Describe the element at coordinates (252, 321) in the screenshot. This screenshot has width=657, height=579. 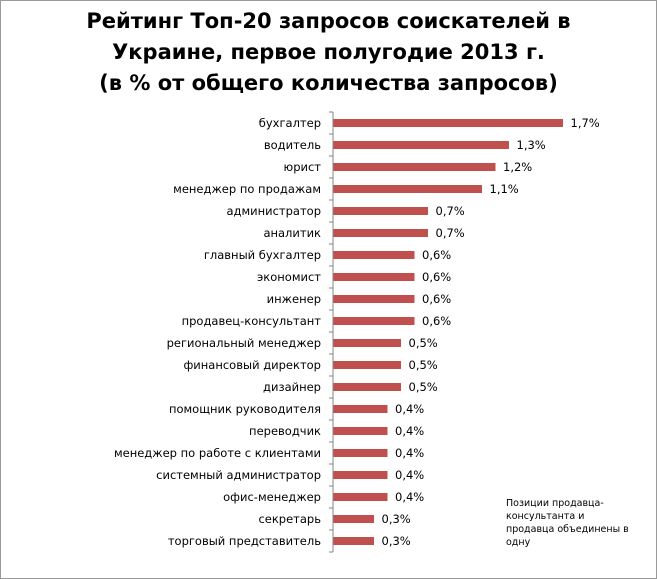
I see `category-label: продавец-консультант` at that location.